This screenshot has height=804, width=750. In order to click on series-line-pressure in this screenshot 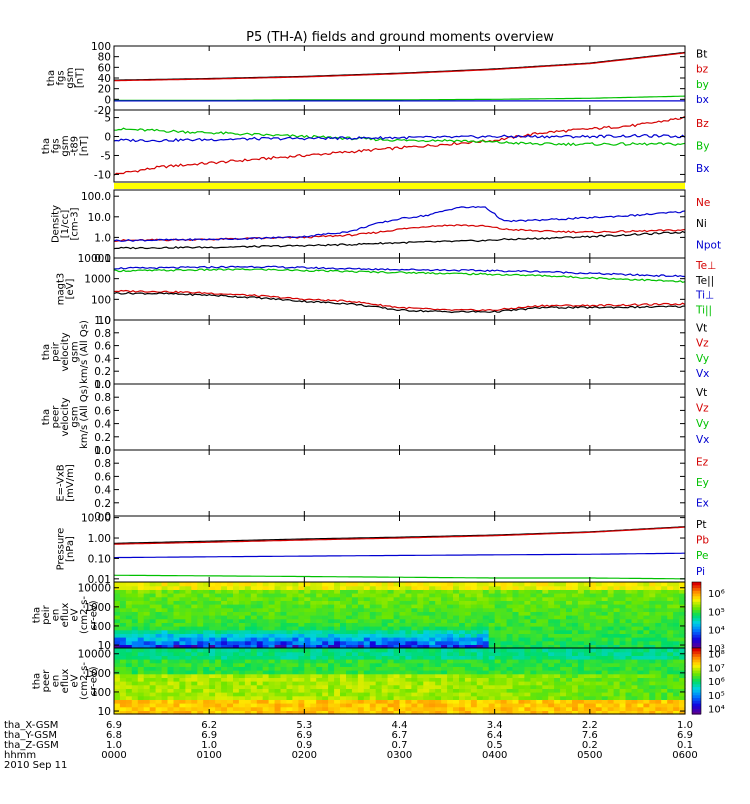, I will do `click(399, 535)`.